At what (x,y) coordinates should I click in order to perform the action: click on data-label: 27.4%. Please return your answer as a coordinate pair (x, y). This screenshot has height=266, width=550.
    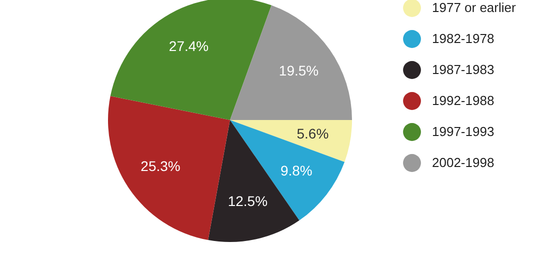
    Looking at the image, I should click on (188, 46).